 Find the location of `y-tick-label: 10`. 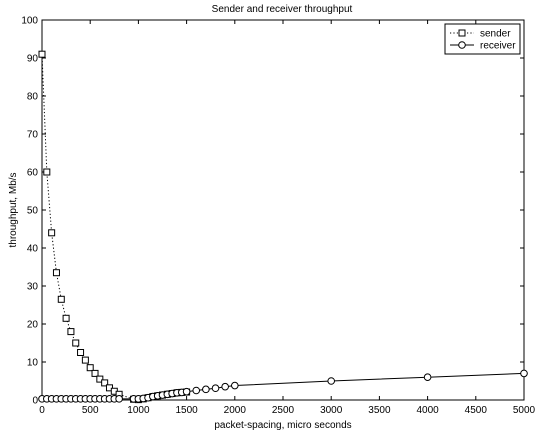

y-tick-label: 10 is located at coordinates (33, 363).